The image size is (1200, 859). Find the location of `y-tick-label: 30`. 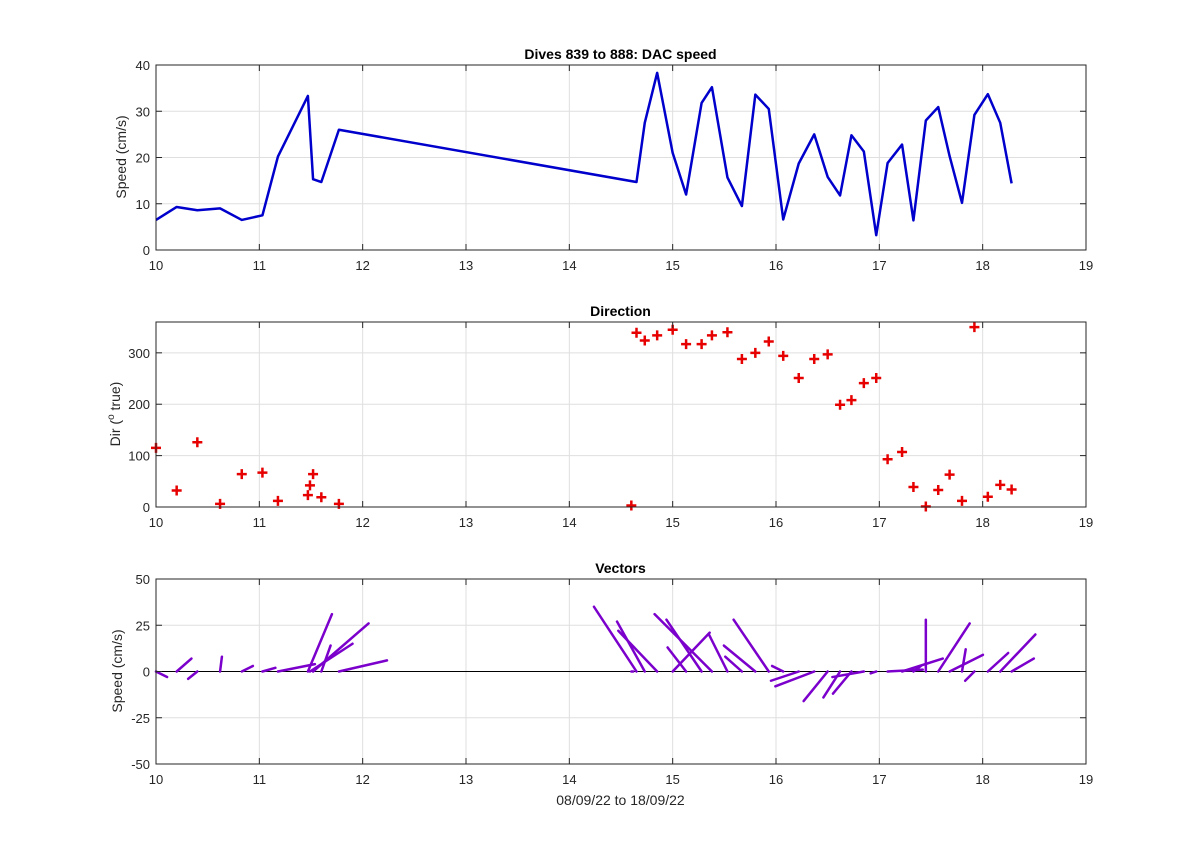

y-tick-label: 30 is located at coordinates (143, 111).